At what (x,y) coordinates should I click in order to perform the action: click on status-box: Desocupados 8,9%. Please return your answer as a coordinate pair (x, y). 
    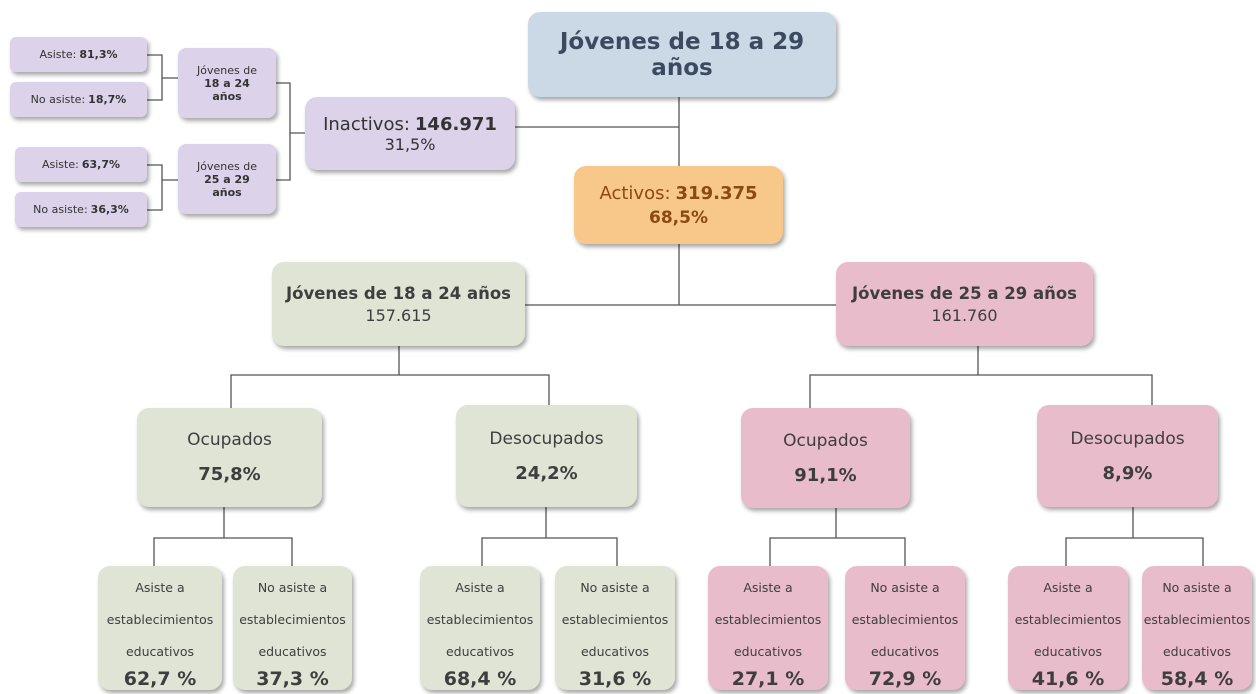
    Looking at the image, I should click on (1127, 456).